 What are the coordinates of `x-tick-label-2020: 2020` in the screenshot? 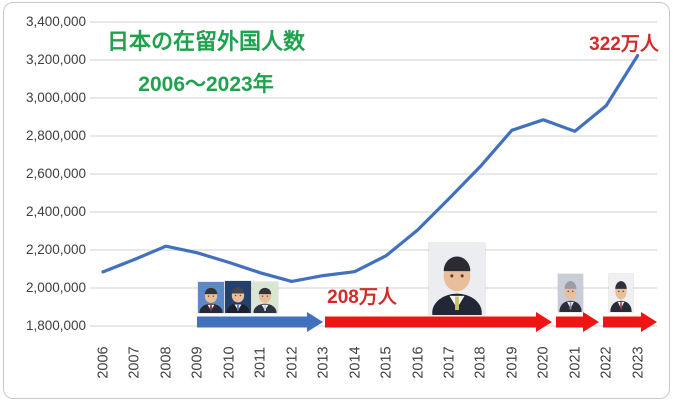 It's located at (543, 362).